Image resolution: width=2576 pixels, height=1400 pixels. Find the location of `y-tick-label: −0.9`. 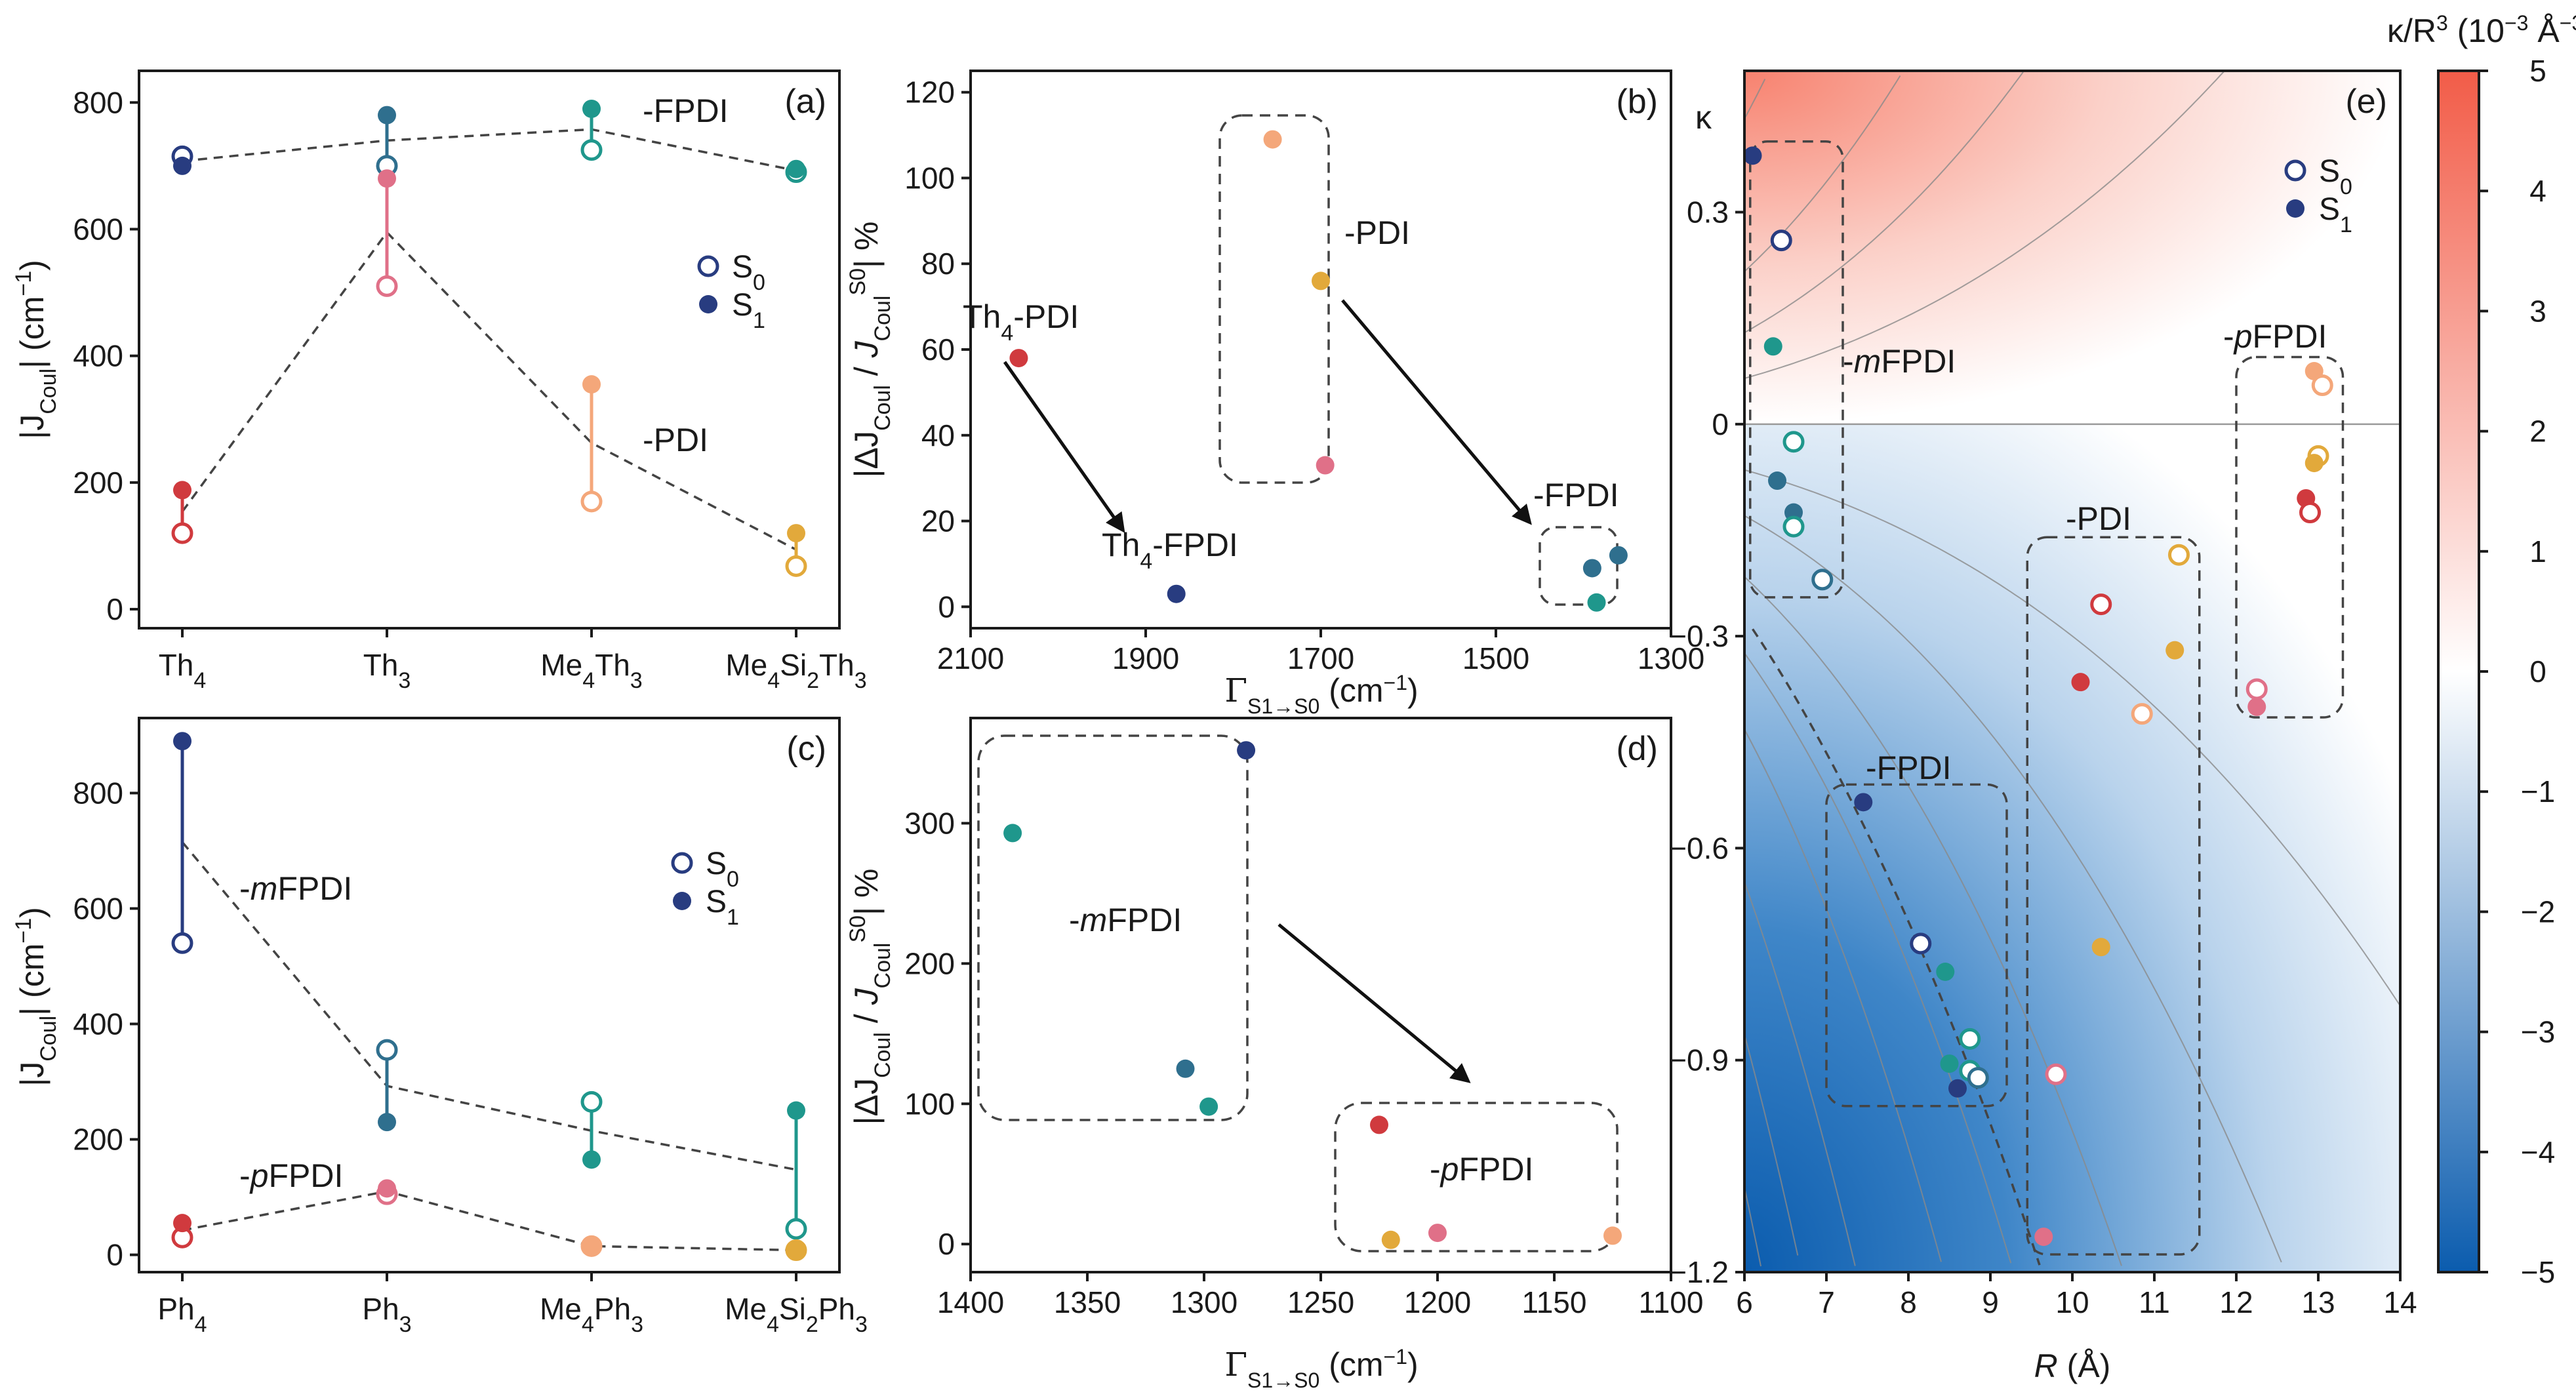

y-tick-label: −0.9 is located at coordinates (1699, 1060).